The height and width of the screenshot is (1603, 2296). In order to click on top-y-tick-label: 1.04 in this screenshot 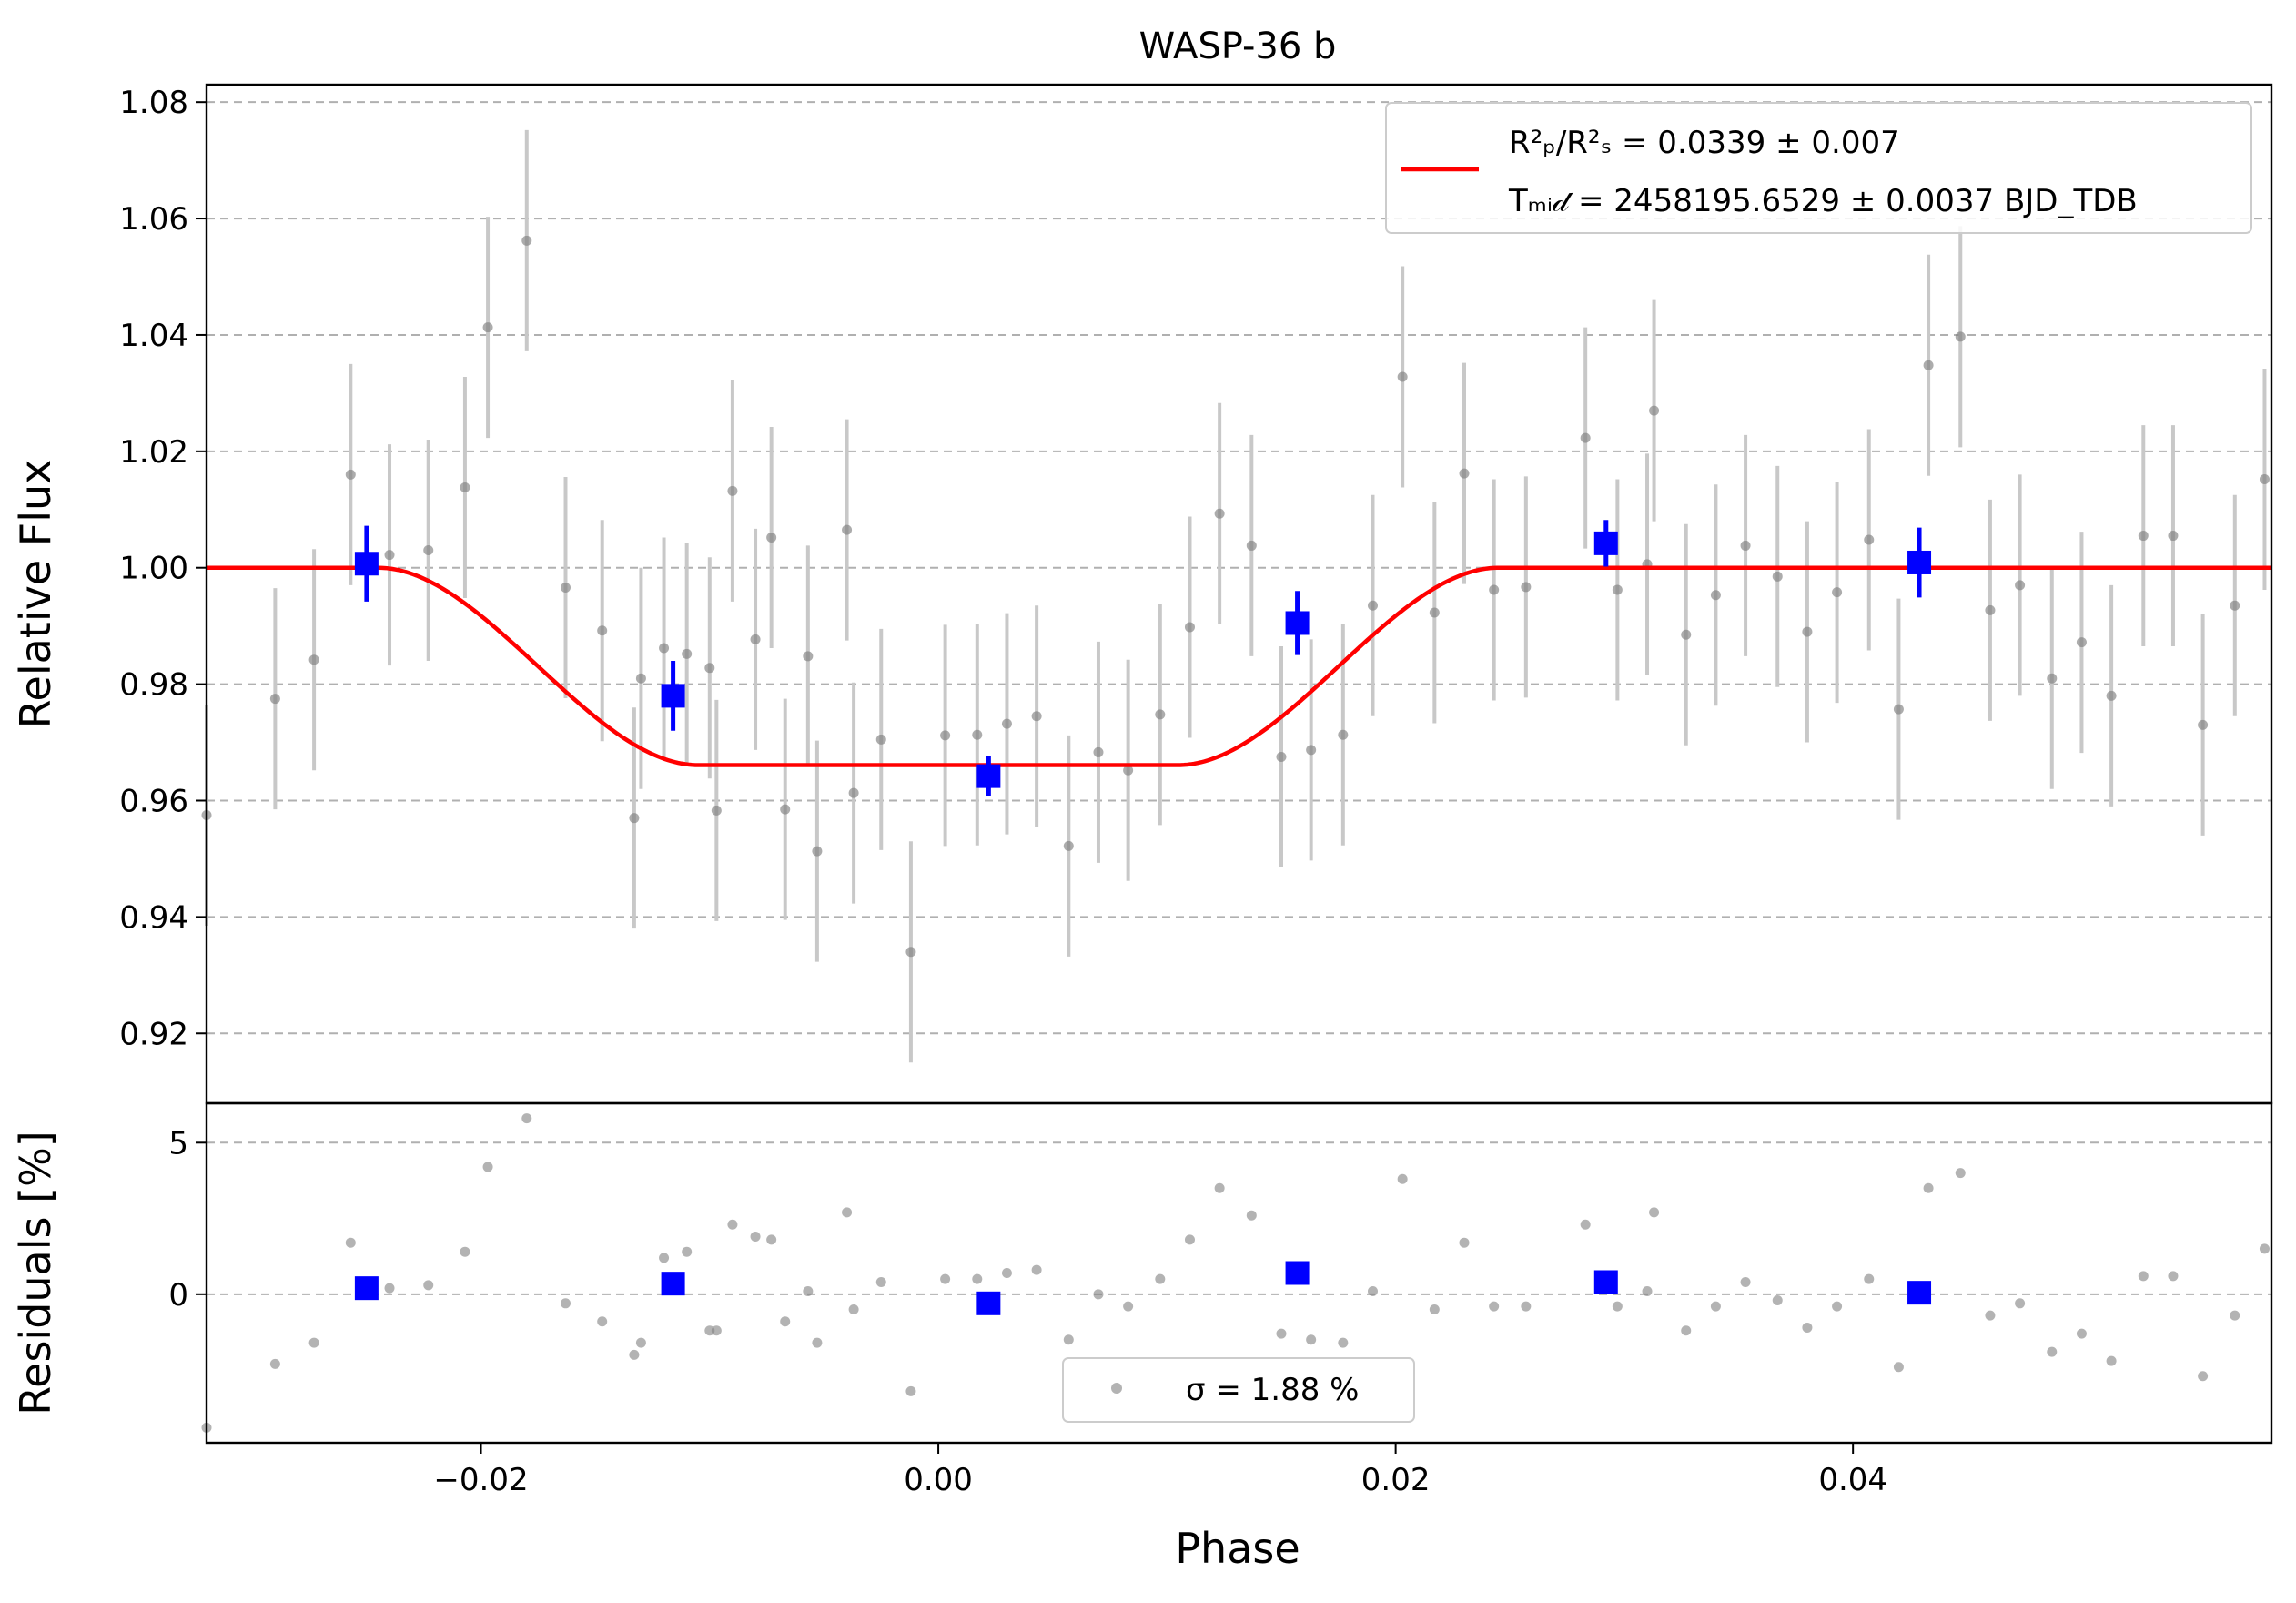, I will do `click(153, 336)`.